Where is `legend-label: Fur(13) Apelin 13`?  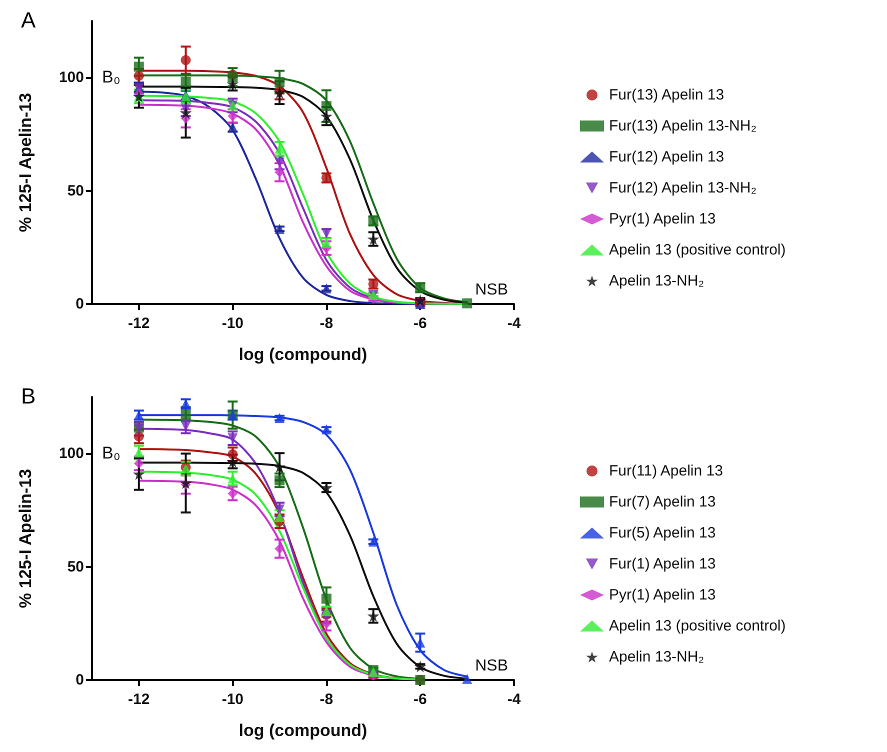
legend-label: Fur(13) Apelin 13 is located at coordinates (666, 95).